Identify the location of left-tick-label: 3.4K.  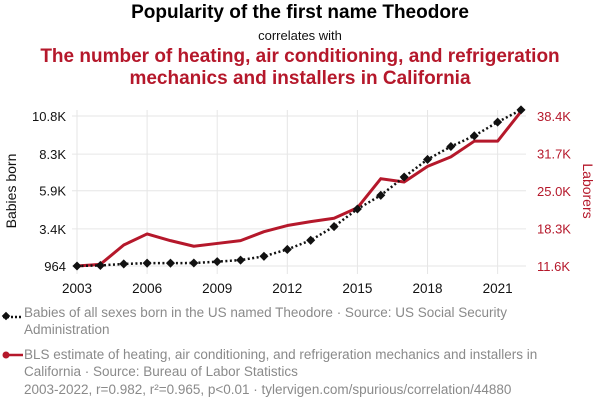
(52, 229).